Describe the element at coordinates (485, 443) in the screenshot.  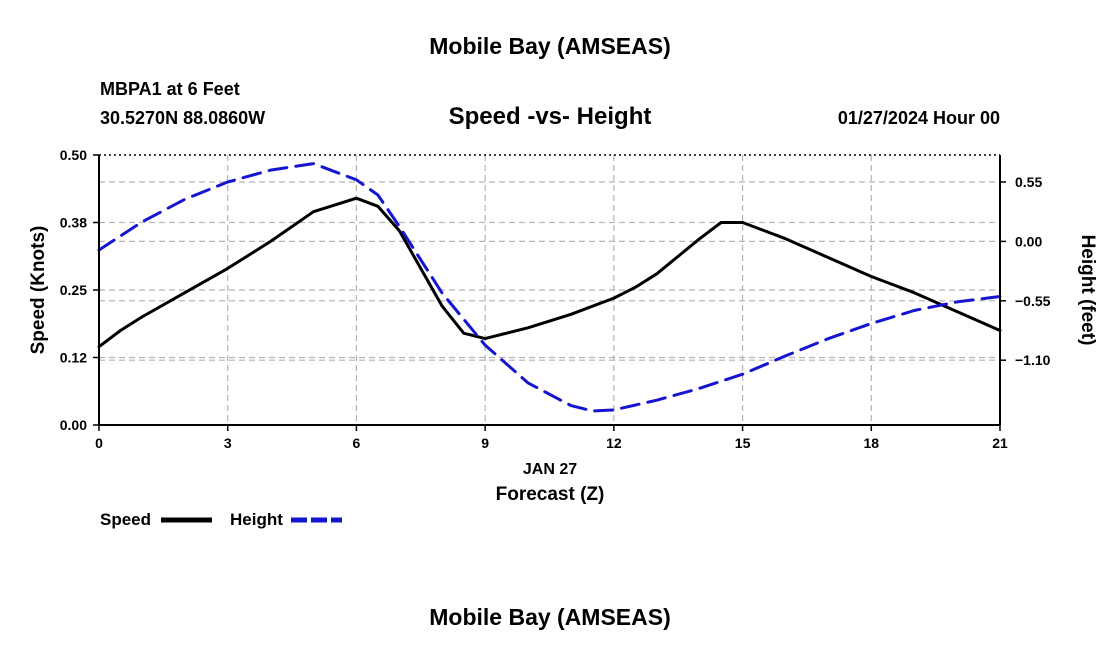
I see `x-tick-label: 9` at that location.